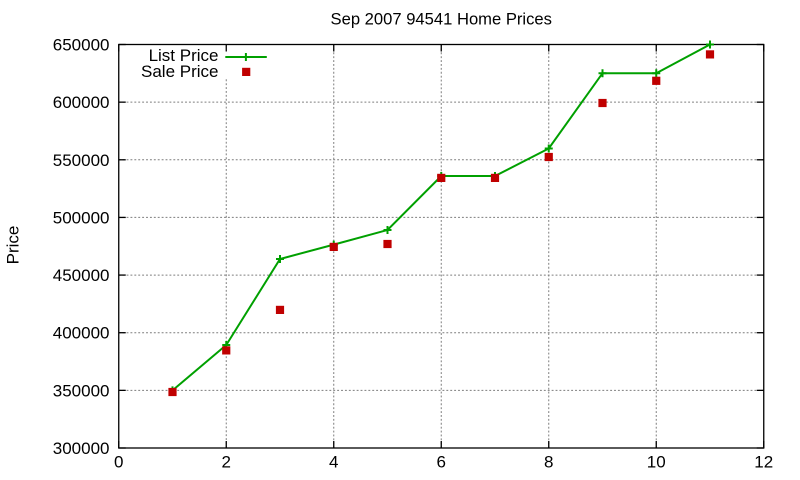 Image resolution: width=800 pixels, height=480 pixels. I want to click on svg-text: 4, so click(333, 462).